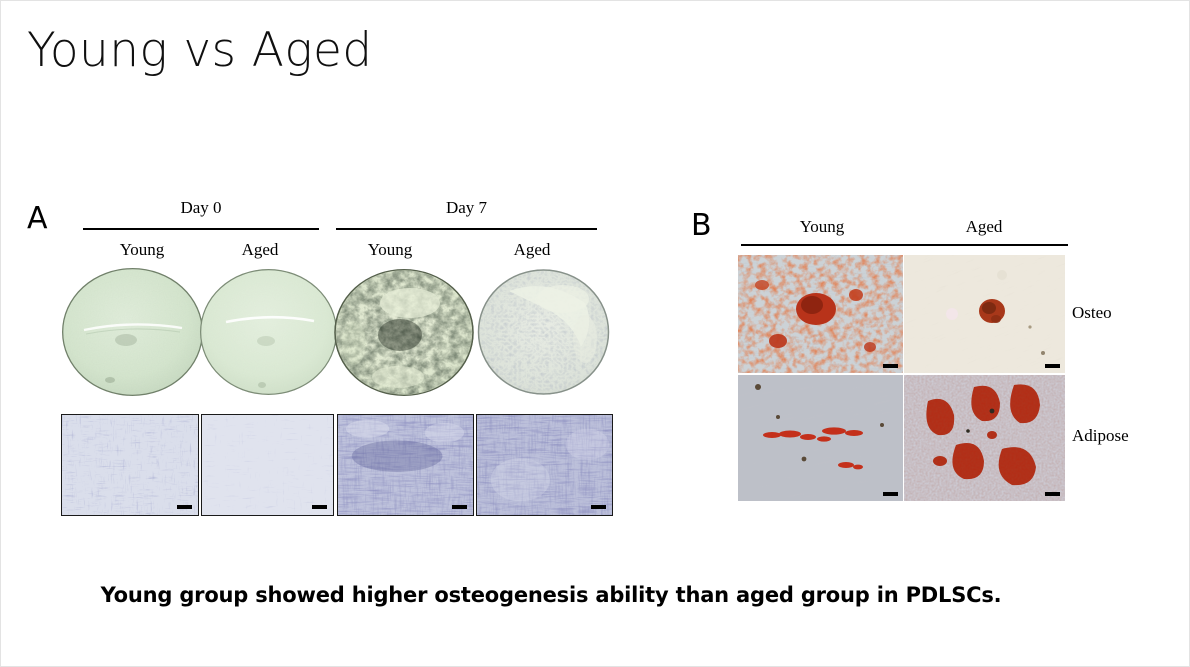  Describe the element at coordinates (260, 249) in the screenshot. I see `panel-a-group-0-col-1-label: Aged` at that location.